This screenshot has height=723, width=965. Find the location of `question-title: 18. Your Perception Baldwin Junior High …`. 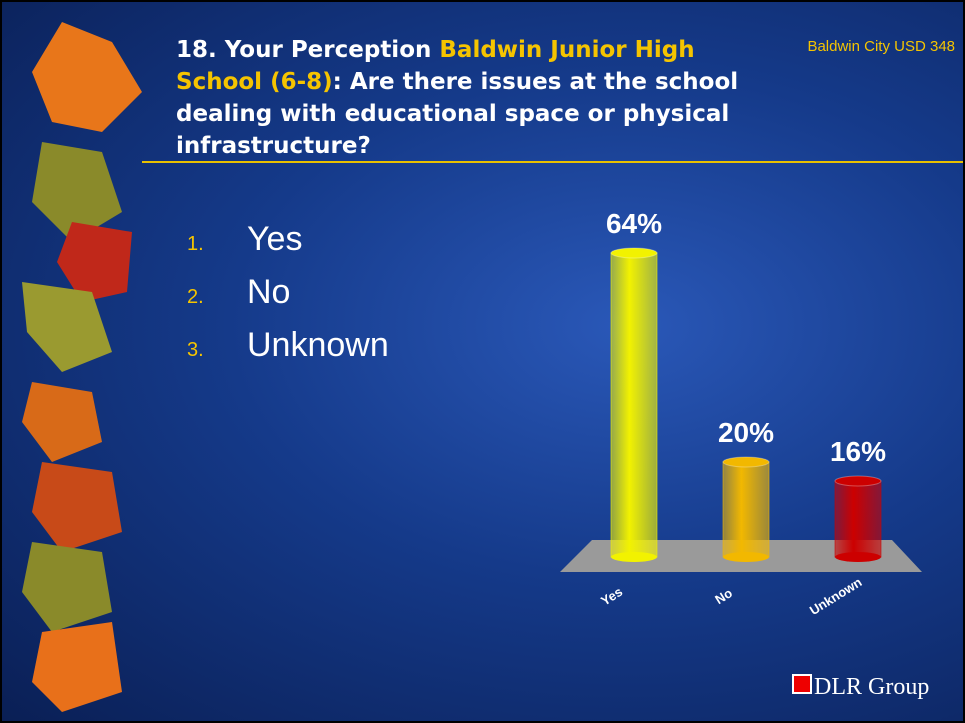

question-title: 18. Your Perception Baldwin Junior High … is located at coordinates (471, 98).